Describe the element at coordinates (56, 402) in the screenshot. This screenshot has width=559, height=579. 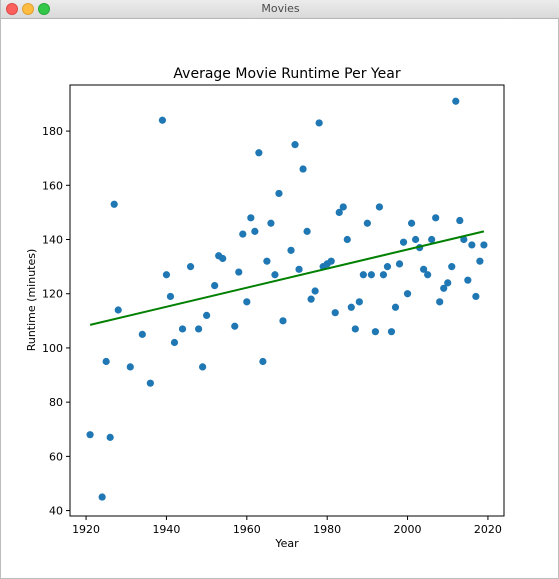
I see `y-tick-label: 80` at that location.